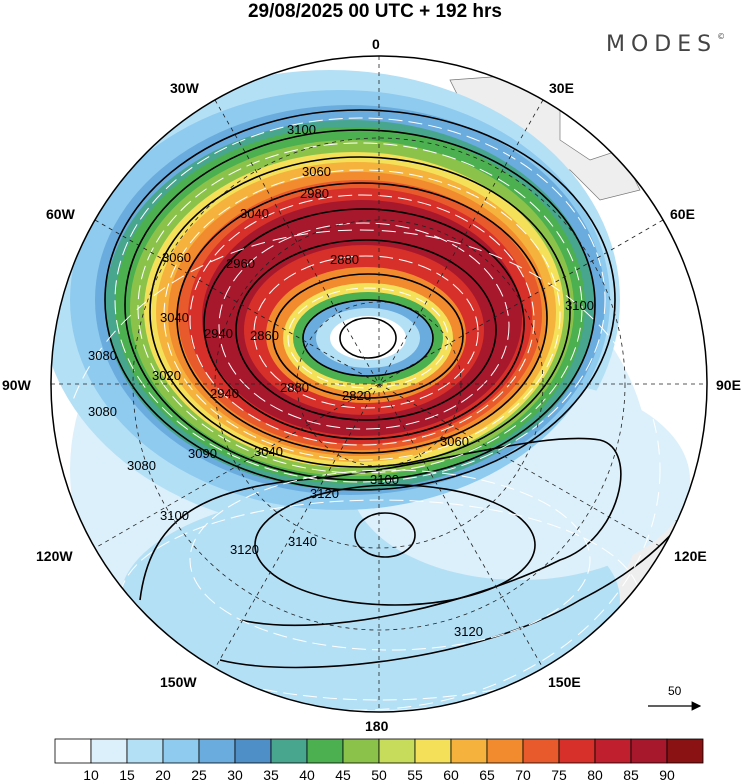 Image resolution: width=750 pixels, height=782 pixels. What do you see at coordinates (271, 774) in the screenshot?
I see `colorbar-tick-label: 35` at bounding box center [271, 774].